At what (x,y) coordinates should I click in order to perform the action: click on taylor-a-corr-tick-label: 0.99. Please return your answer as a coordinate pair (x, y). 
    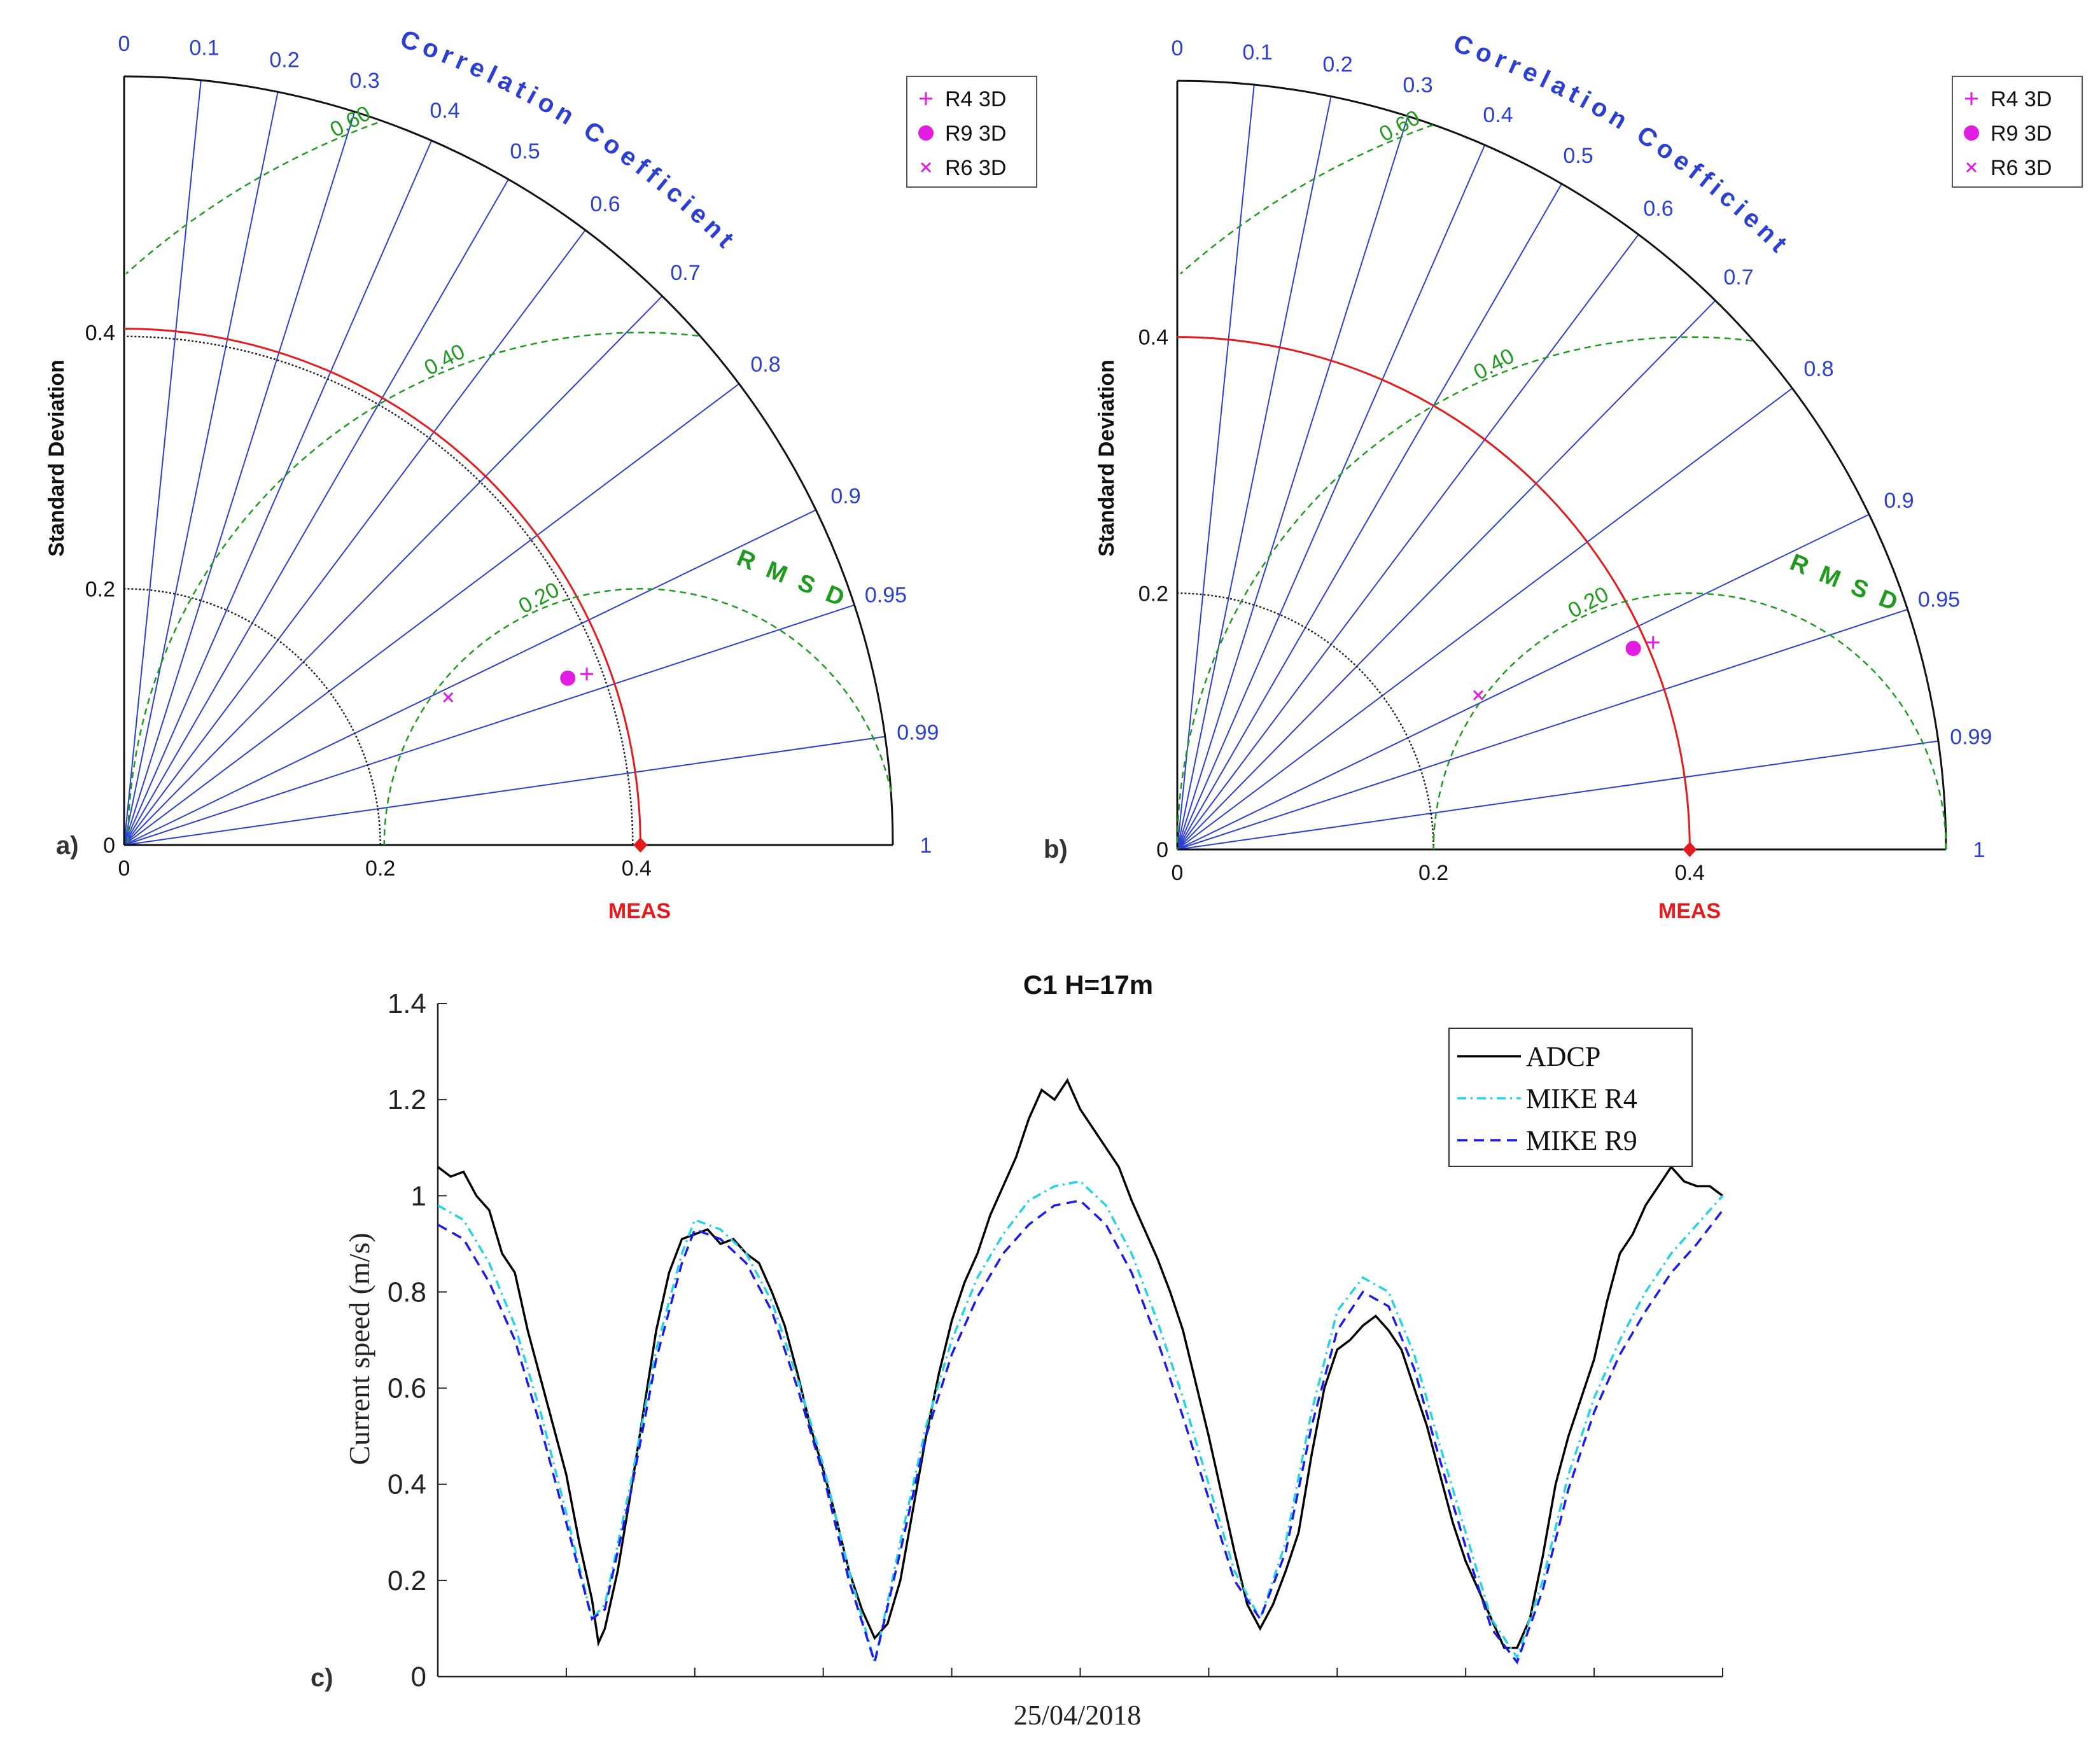
    Looking at the image, I should click on (918, 732).